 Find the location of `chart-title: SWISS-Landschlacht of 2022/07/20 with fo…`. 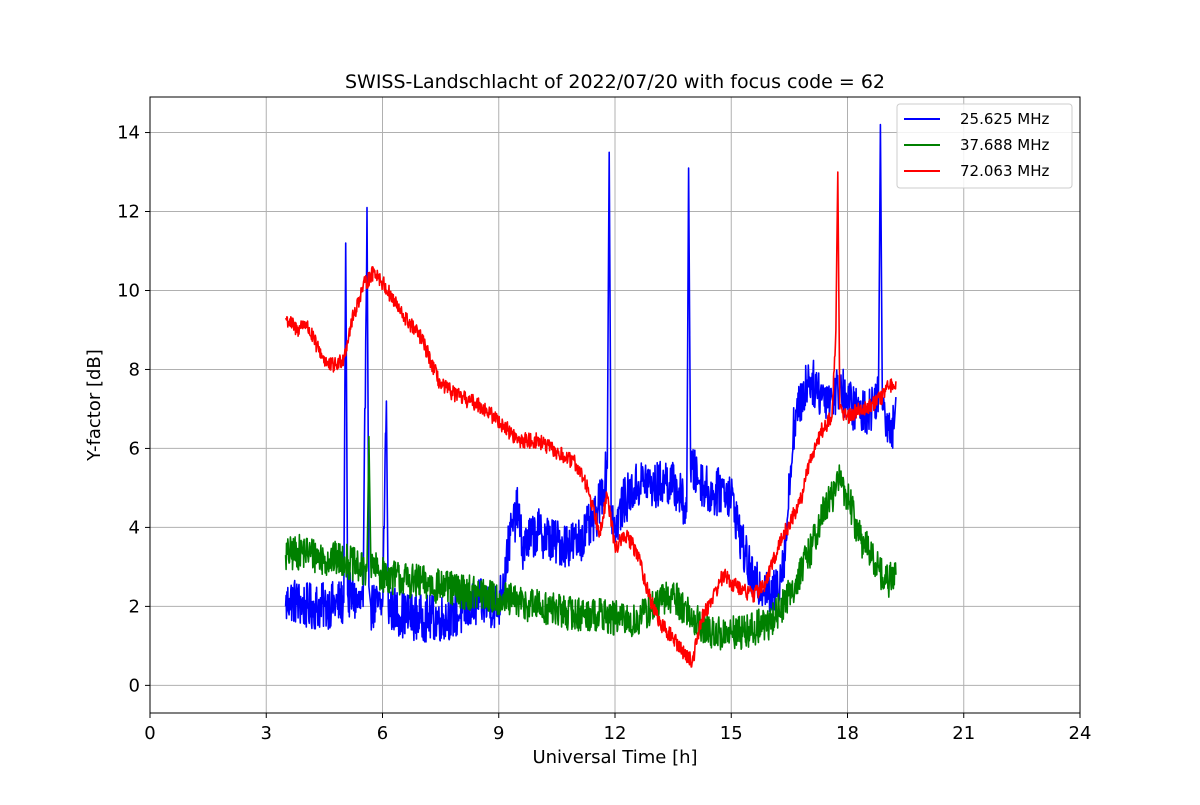

chart-title: SWISS-Landschlacht of 2022/07/20 with fo… is located at coordinates (615, 82).